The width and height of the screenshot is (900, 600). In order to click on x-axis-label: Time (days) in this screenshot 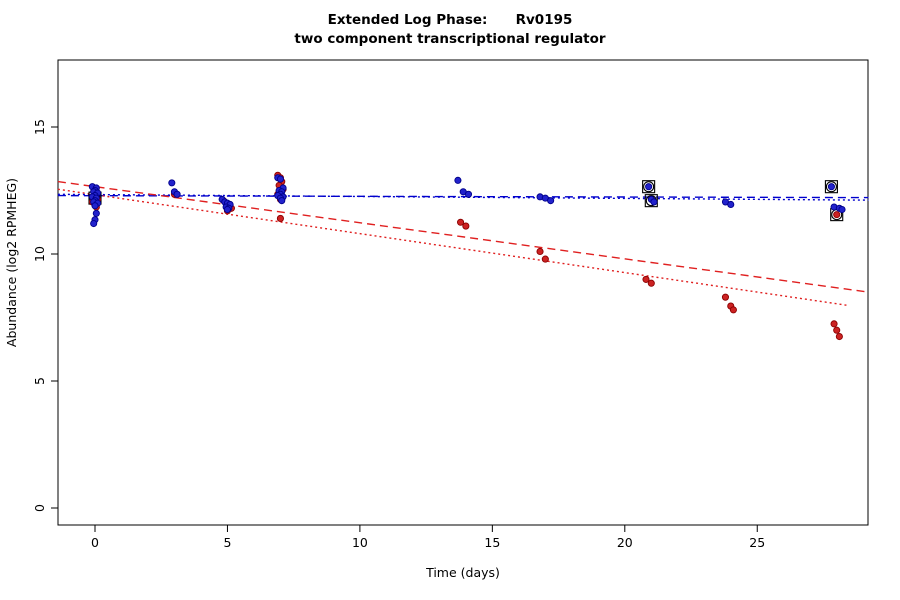, I will do `click(462, 572)`.